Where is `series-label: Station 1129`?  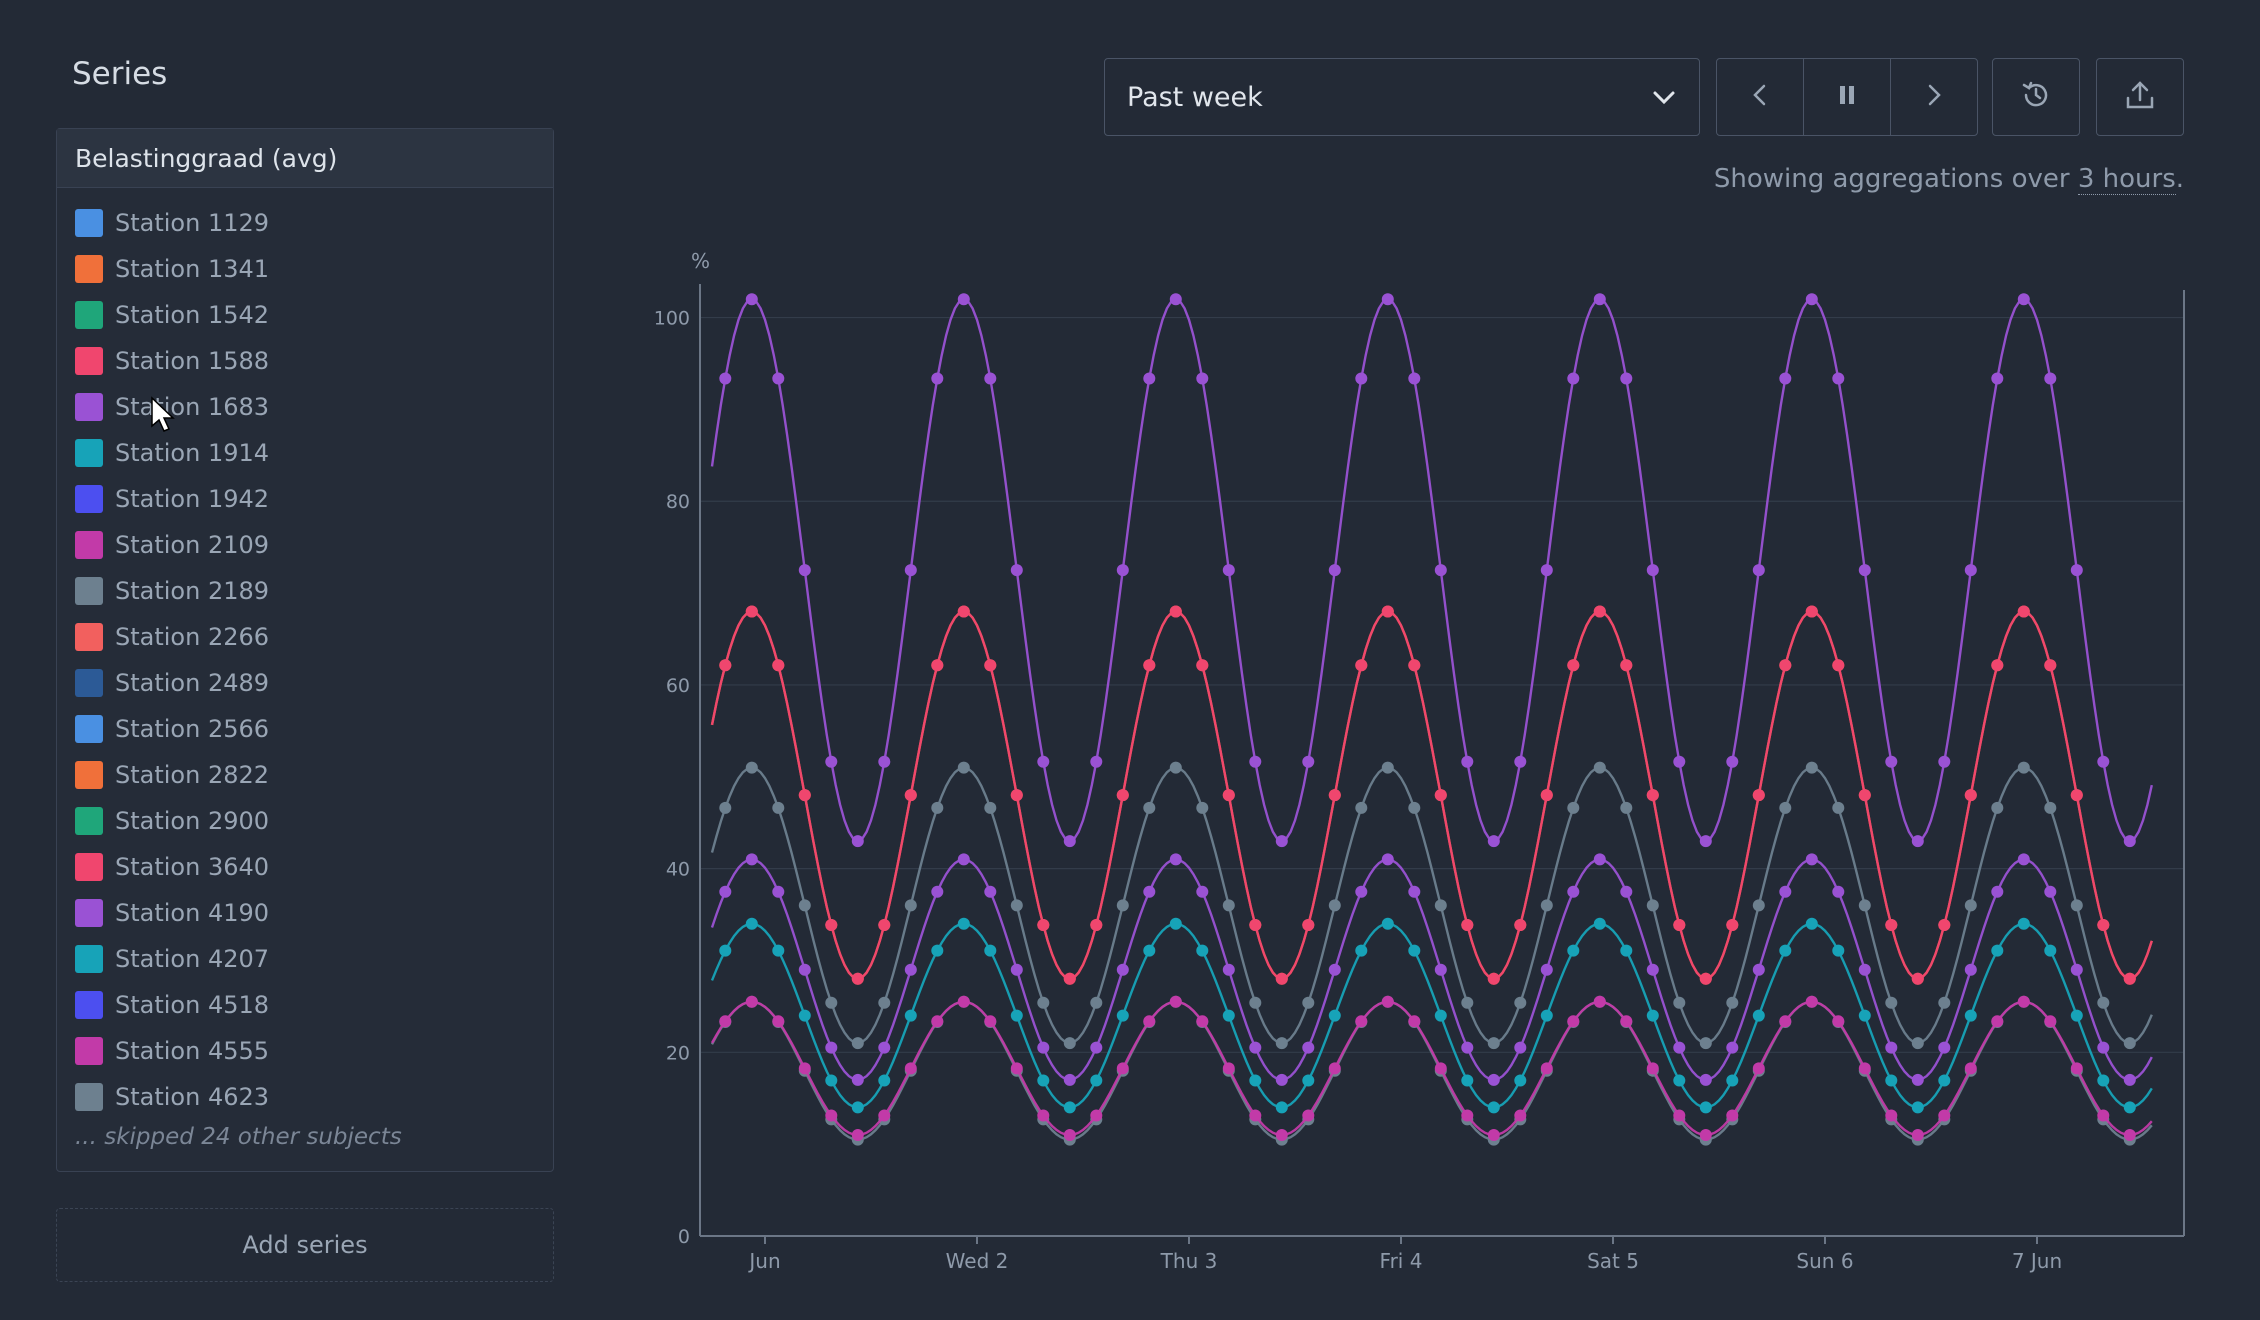
series-label: Station 1129 is located at coordinates (192, 223).